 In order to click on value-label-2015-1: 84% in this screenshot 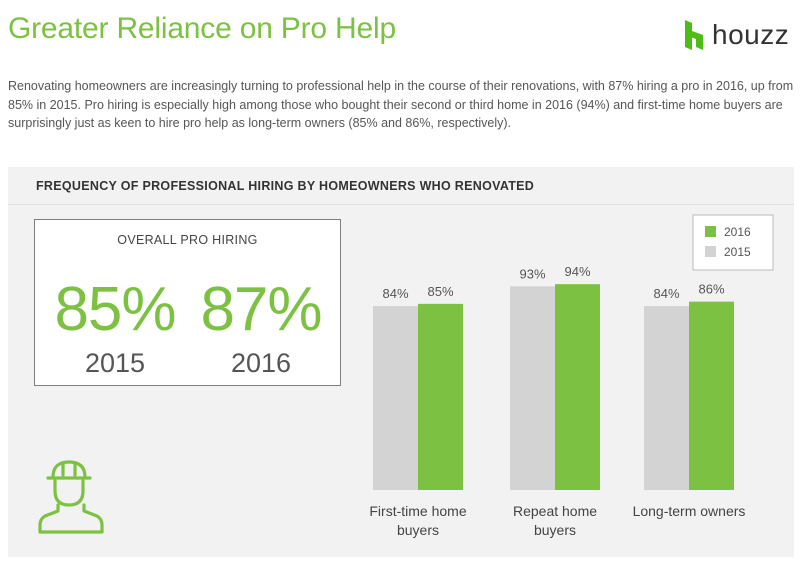, I will do `click(395, 293)`.